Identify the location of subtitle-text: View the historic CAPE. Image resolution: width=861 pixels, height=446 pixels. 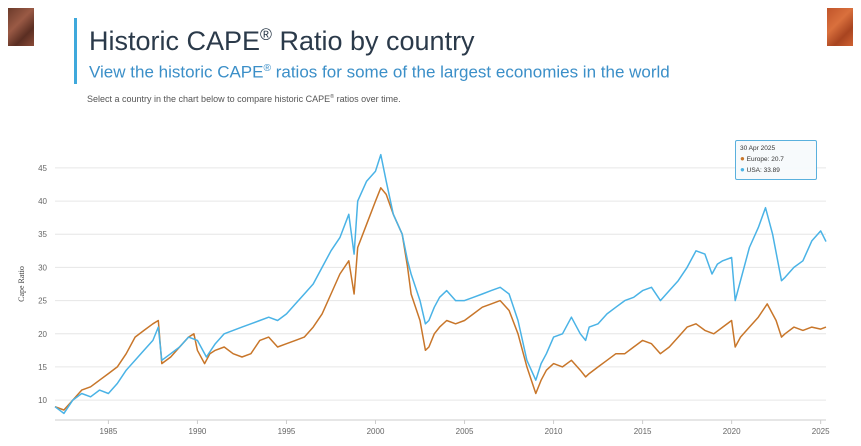
(176, 72).